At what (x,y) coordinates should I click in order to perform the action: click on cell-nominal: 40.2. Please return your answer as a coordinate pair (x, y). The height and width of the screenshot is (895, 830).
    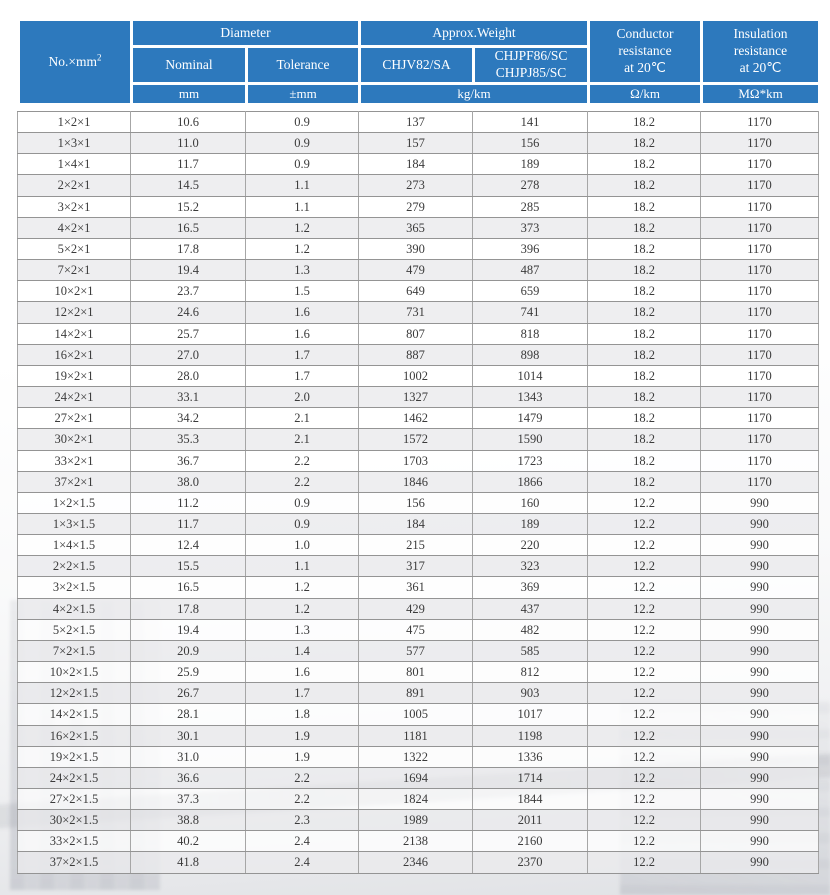
    Looking at the image, I should click on (188, 841).